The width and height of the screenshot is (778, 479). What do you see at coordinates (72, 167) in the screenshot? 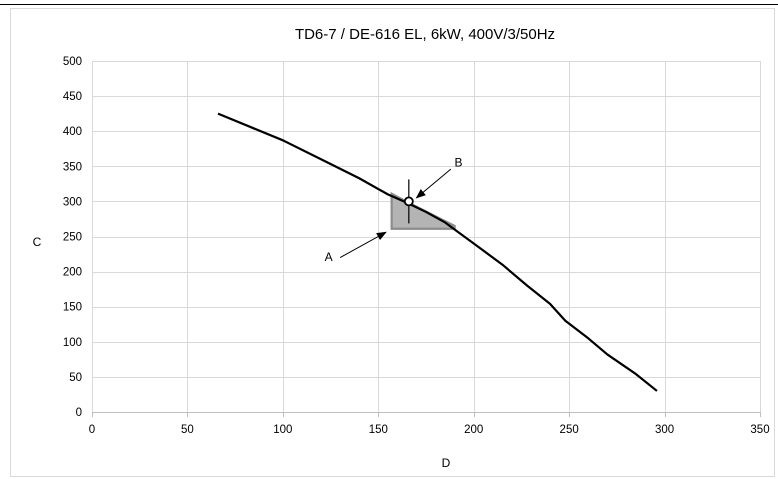
I see `y-tick-label: 350` at bounding box center [72, 167].